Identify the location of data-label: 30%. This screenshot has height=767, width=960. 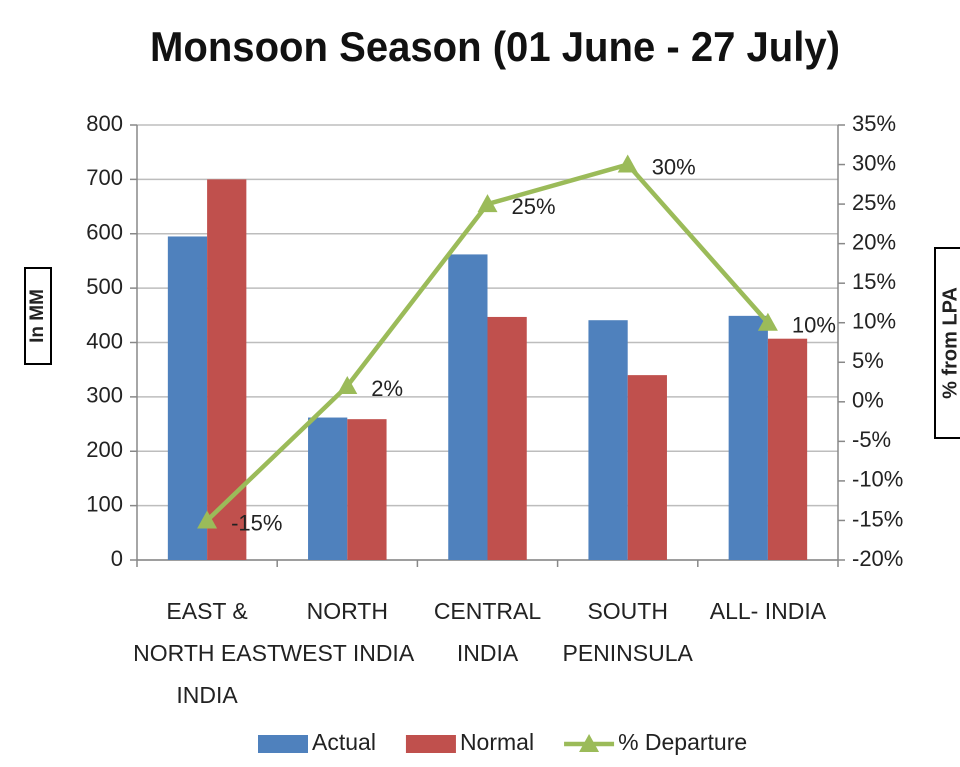
(674, 166).